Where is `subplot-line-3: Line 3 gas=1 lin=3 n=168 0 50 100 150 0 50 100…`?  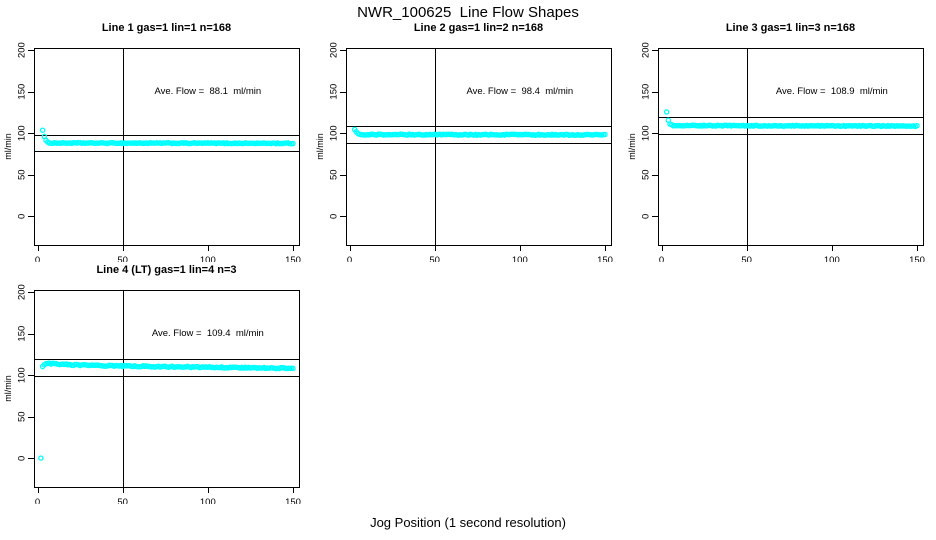 subplot-line-3: Line 3 gas=1 lin=3 n=168 0 50 100 150 0 50 100… is located at coordinates (780, 141).